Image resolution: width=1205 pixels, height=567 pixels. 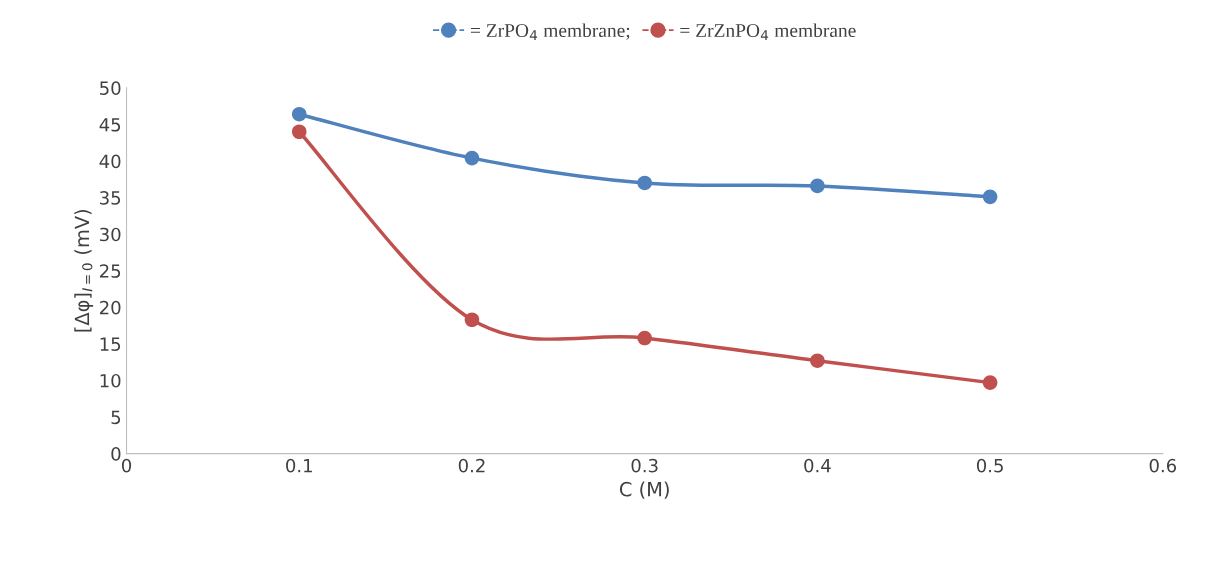 I want to click on x-tick-label: 0, so click(x=126, y=465).